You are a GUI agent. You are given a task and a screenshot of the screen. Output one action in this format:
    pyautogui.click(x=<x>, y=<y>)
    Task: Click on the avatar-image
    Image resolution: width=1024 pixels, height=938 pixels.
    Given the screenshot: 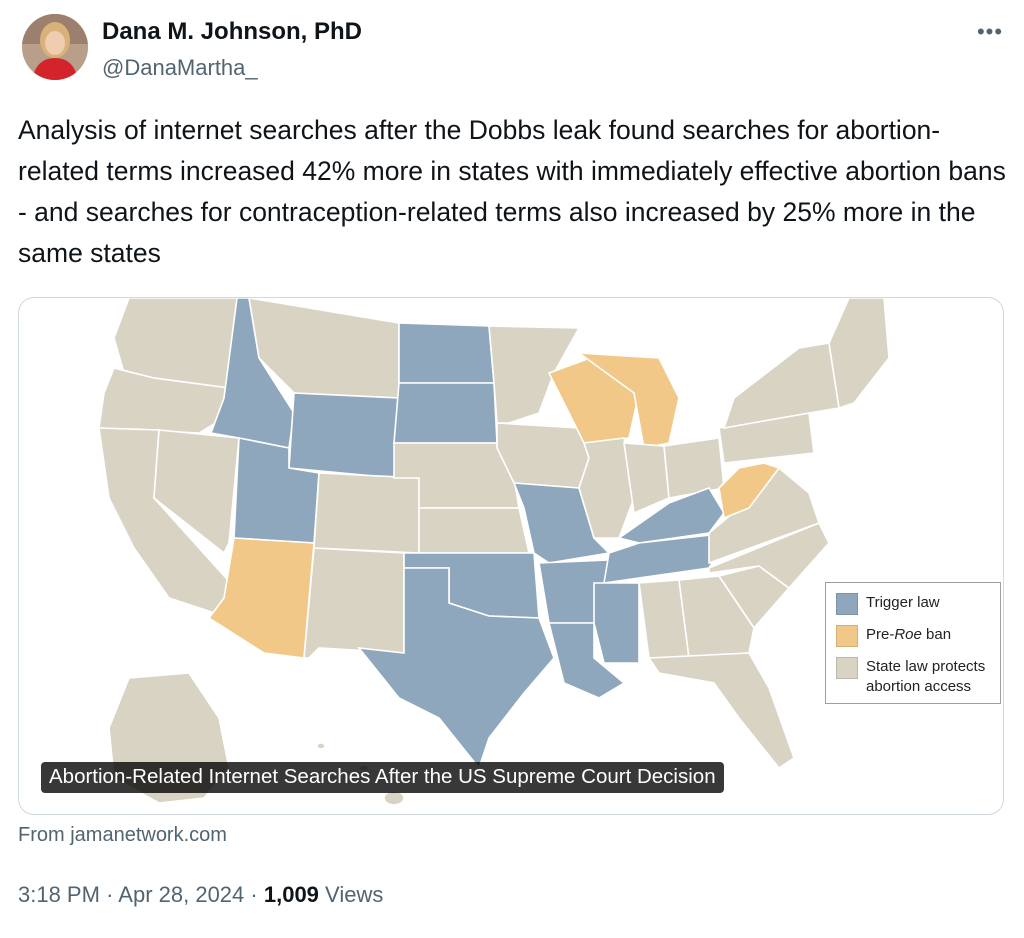 What is the action you would take?
    pyautogui.click(x=55, y=47)
    